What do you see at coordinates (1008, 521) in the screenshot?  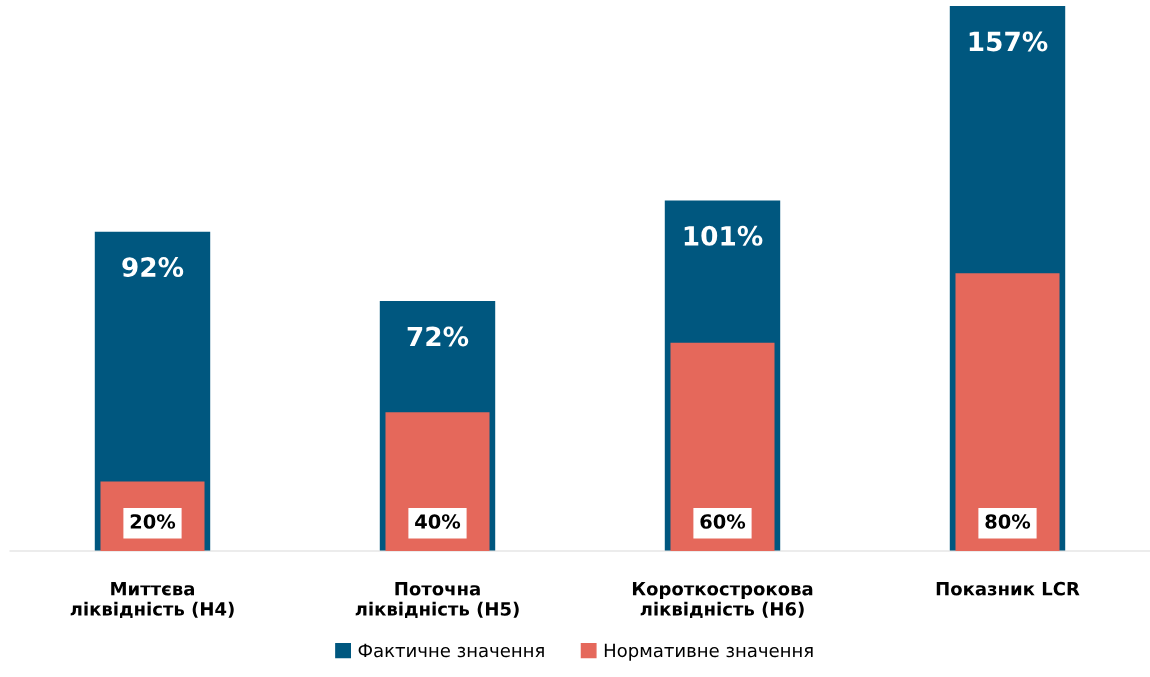 I see `data-label: 80%` at bounding box center [1008, 521].